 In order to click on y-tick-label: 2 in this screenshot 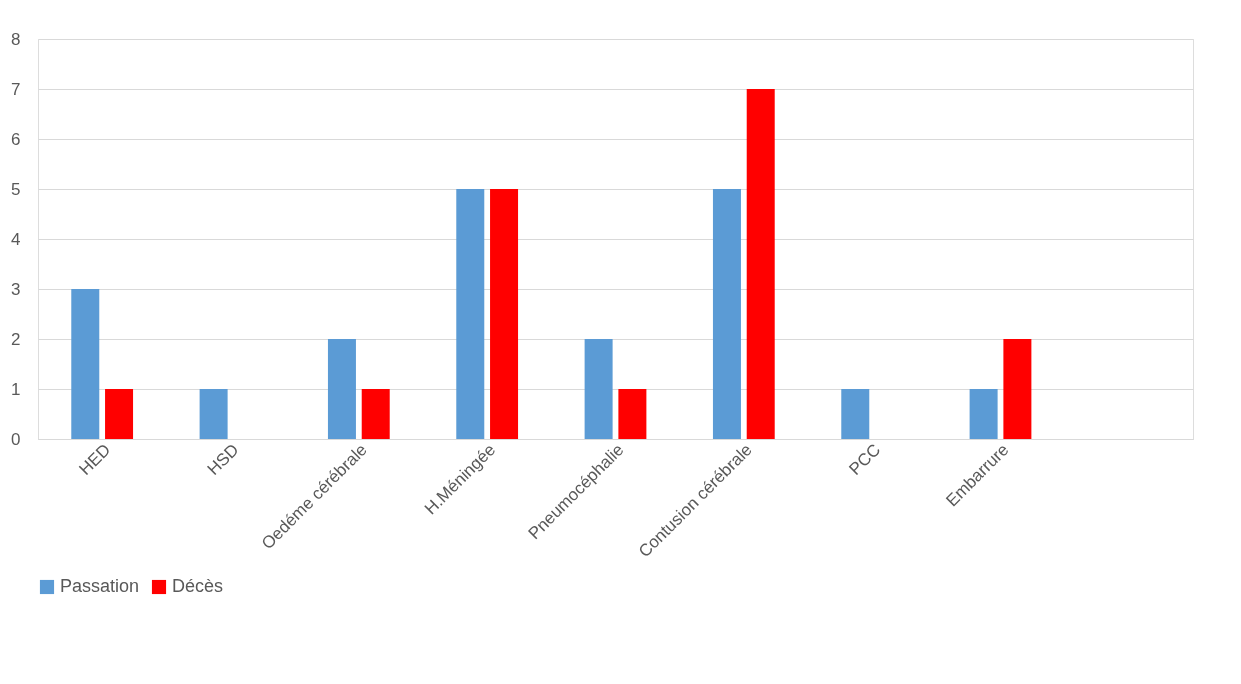, I will do `click(16, 339)`.